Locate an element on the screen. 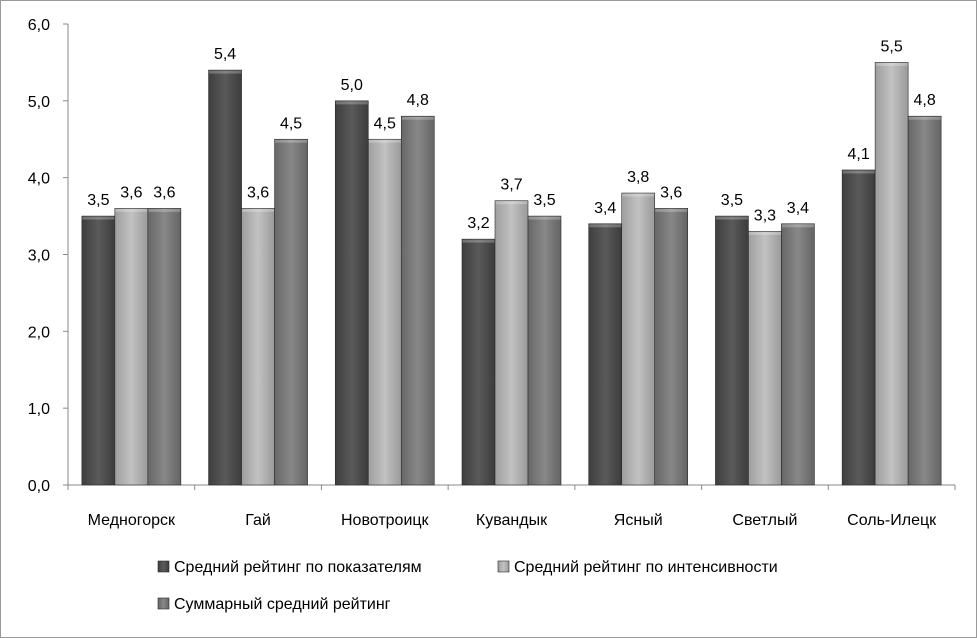 This screenshot has height=638, width=977. legend-label: Средний рейтинг по интенсивности is located at coordinates (646, 567).